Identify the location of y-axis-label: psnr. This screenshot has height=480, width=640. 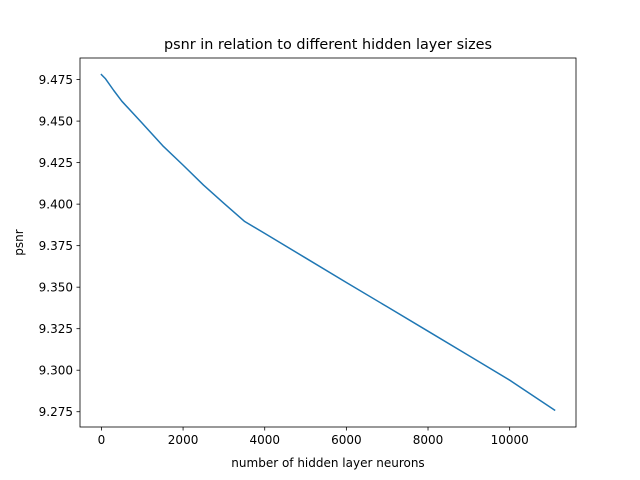
(19, 242).